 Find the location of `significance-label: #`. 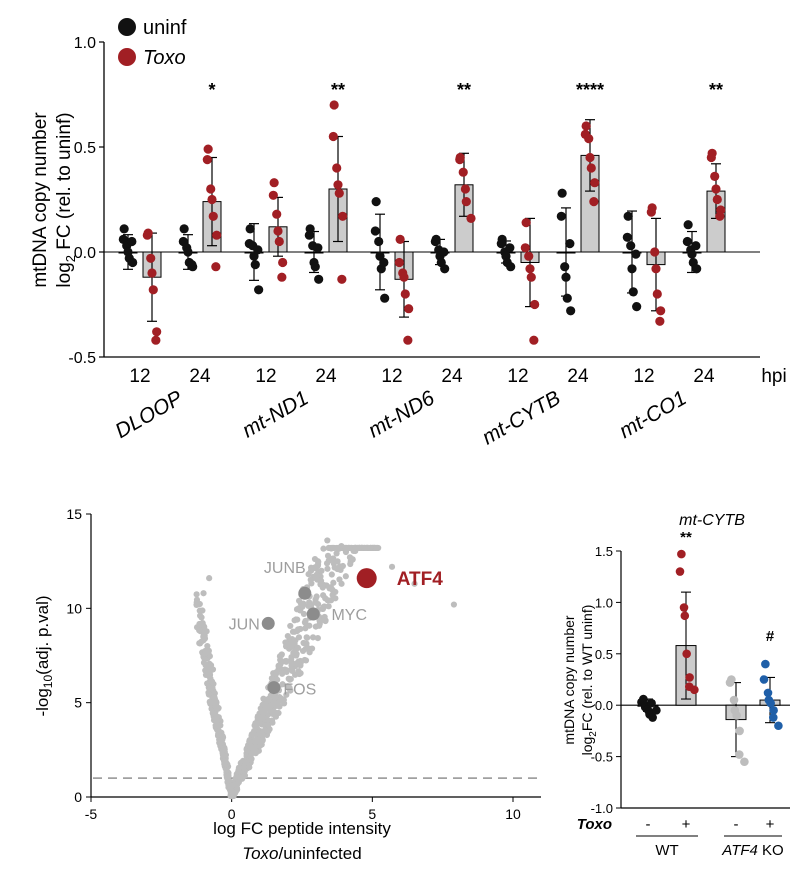

significance-label: # is located at coordinates (770, 636).